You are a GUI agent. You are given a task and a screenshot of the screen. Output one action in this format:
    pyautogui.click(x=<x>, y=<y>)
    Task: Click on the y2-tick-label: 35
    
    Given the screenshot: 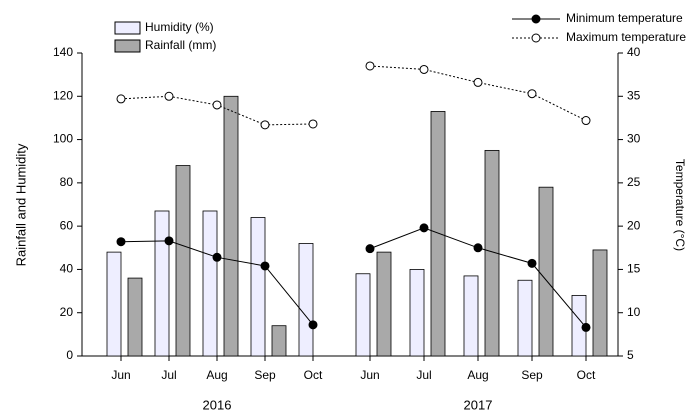 What is the action you would take?
    pyautogui.click(x=634, y=95)
    